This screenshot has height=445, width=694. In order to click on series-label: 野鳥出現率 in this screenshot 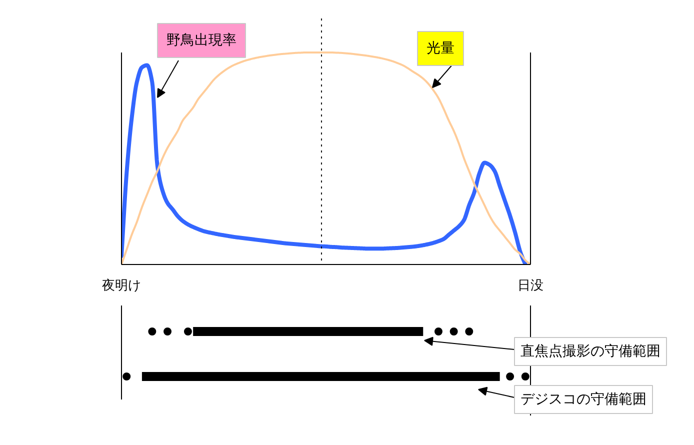, I will do `click(201, 40)`.